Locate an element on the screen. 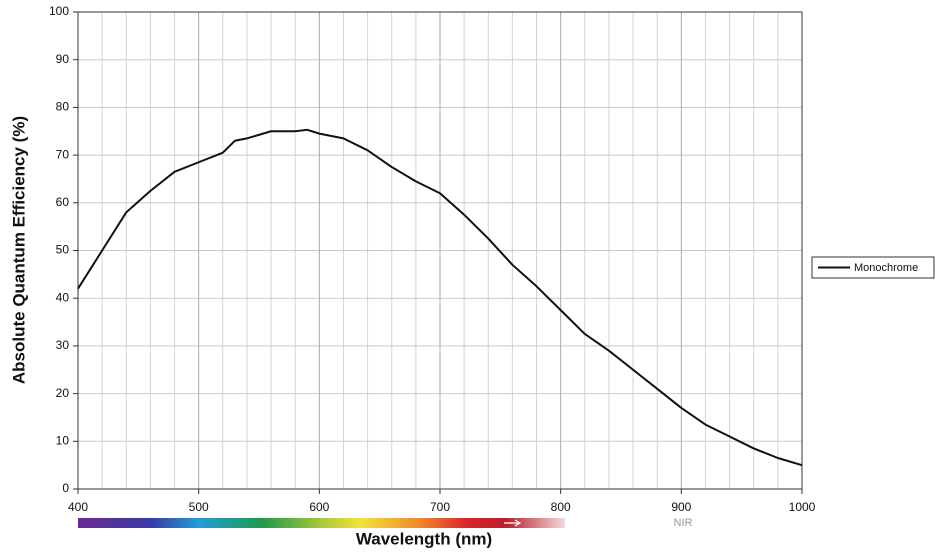  y-tick-label: 90 is located at coordinates (63, 59).